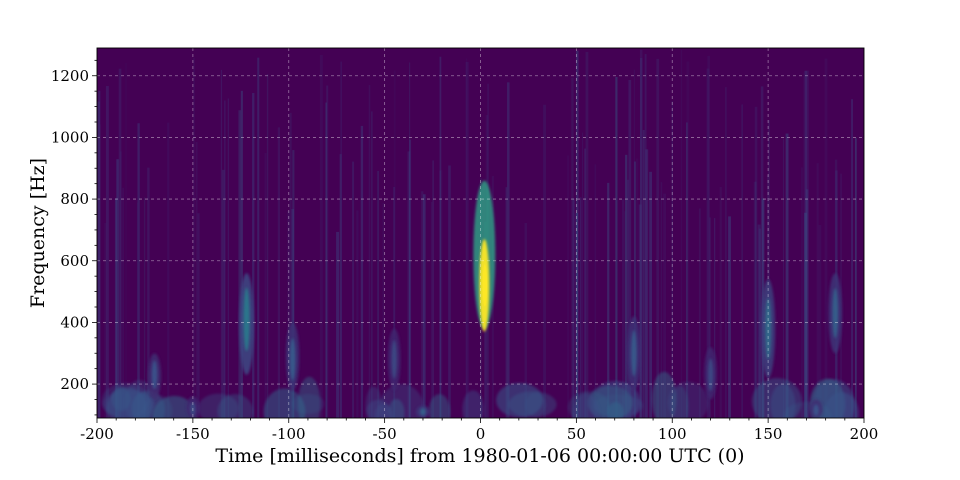 This screenshot has height=480, width=960. I want to click on x-tick-label: 0, so click(481, 434).